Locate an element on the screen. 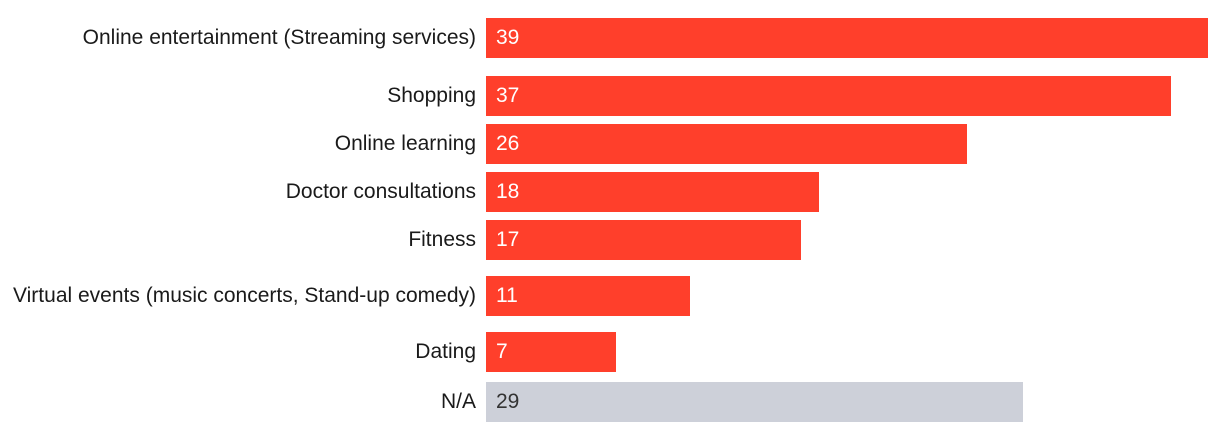  bar: 39 is located at coordinates (847, 38).